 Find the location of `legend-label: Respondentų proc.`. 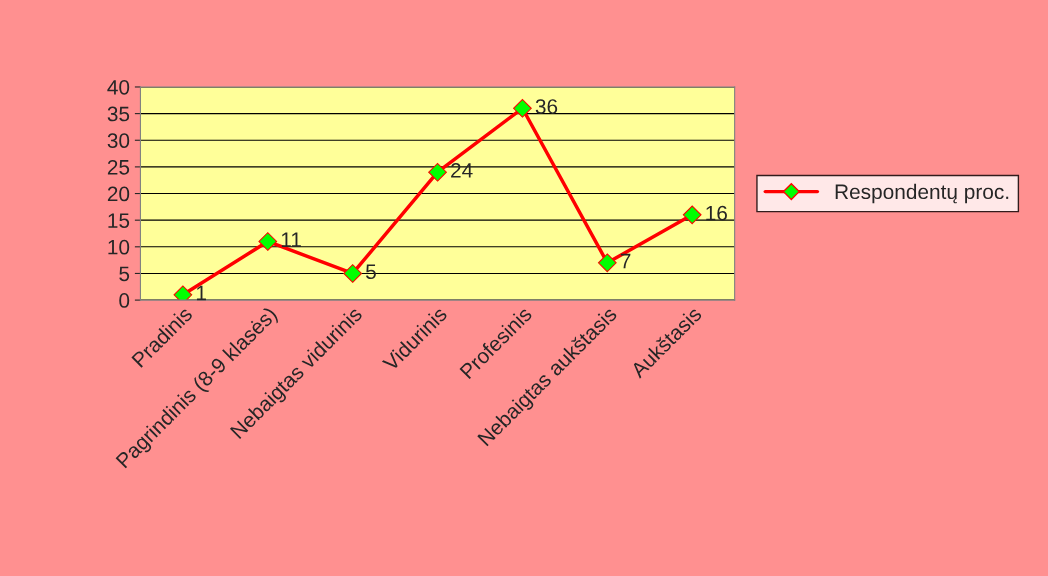

legend-label: Respondentų proc. is located at coordinates (922, 193).